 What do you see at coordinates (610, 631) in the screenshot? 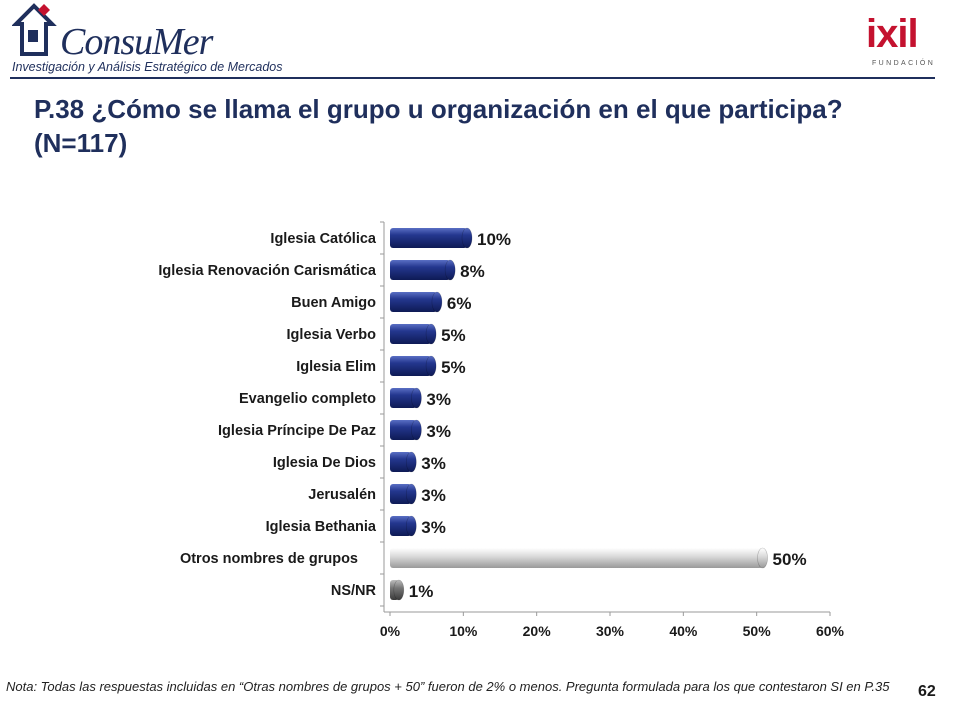
I see `x-tick-label: 30%` at bounding box center [610, 631].